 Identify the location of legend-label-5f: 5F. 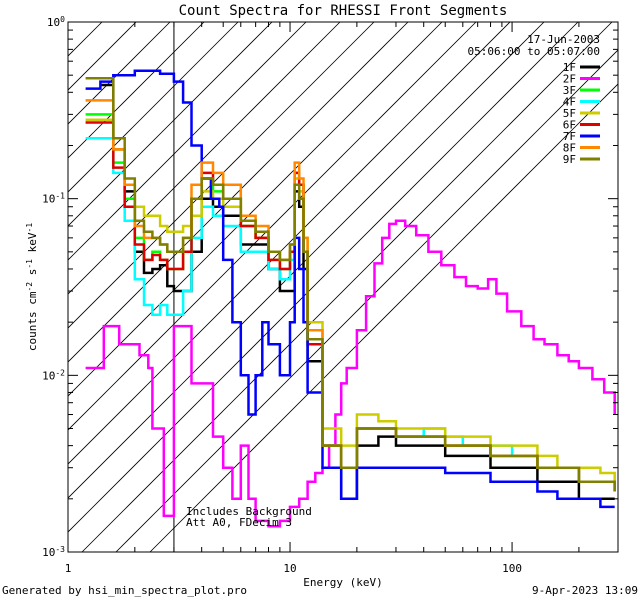
(569, 113).